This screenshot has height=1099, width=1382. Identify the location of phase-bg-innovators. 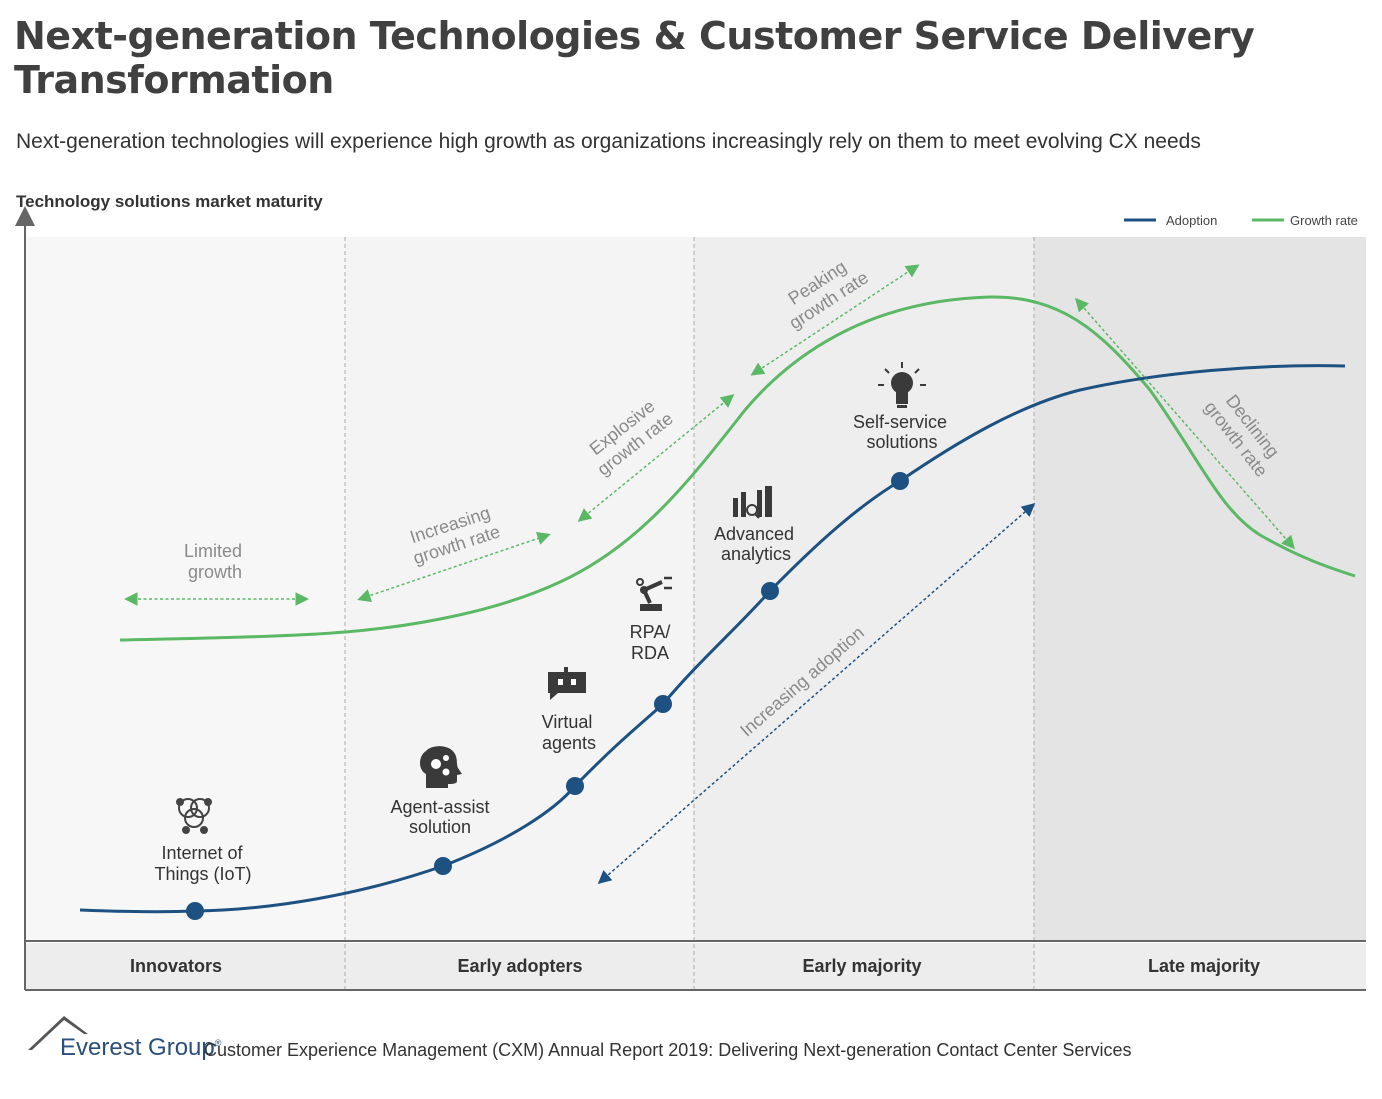
(185, 589).